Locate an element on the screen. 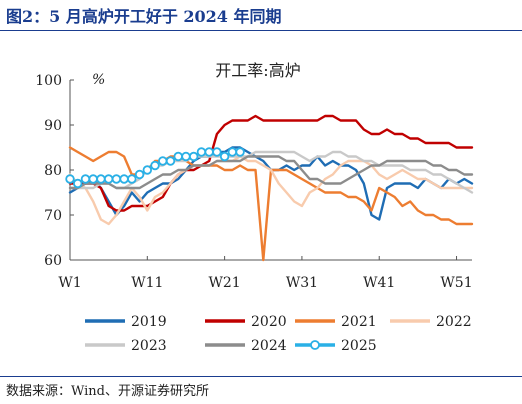 The width and height of the screenshot is (522, 404). footer-rule is located at coordinates (261, 376).